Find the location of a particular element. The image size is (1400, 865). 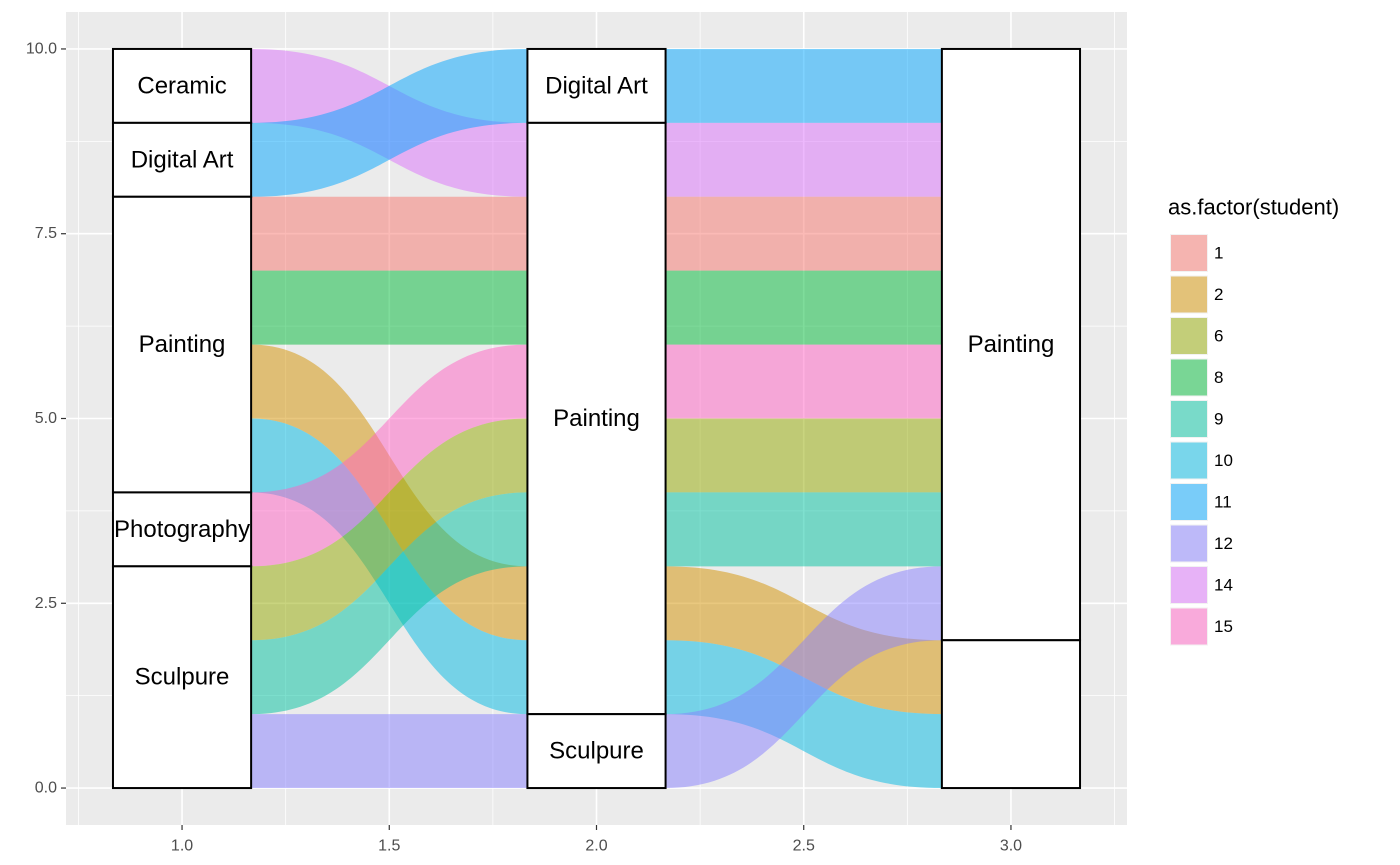

legend-label: 9 is located at coordinates (1218, 419).